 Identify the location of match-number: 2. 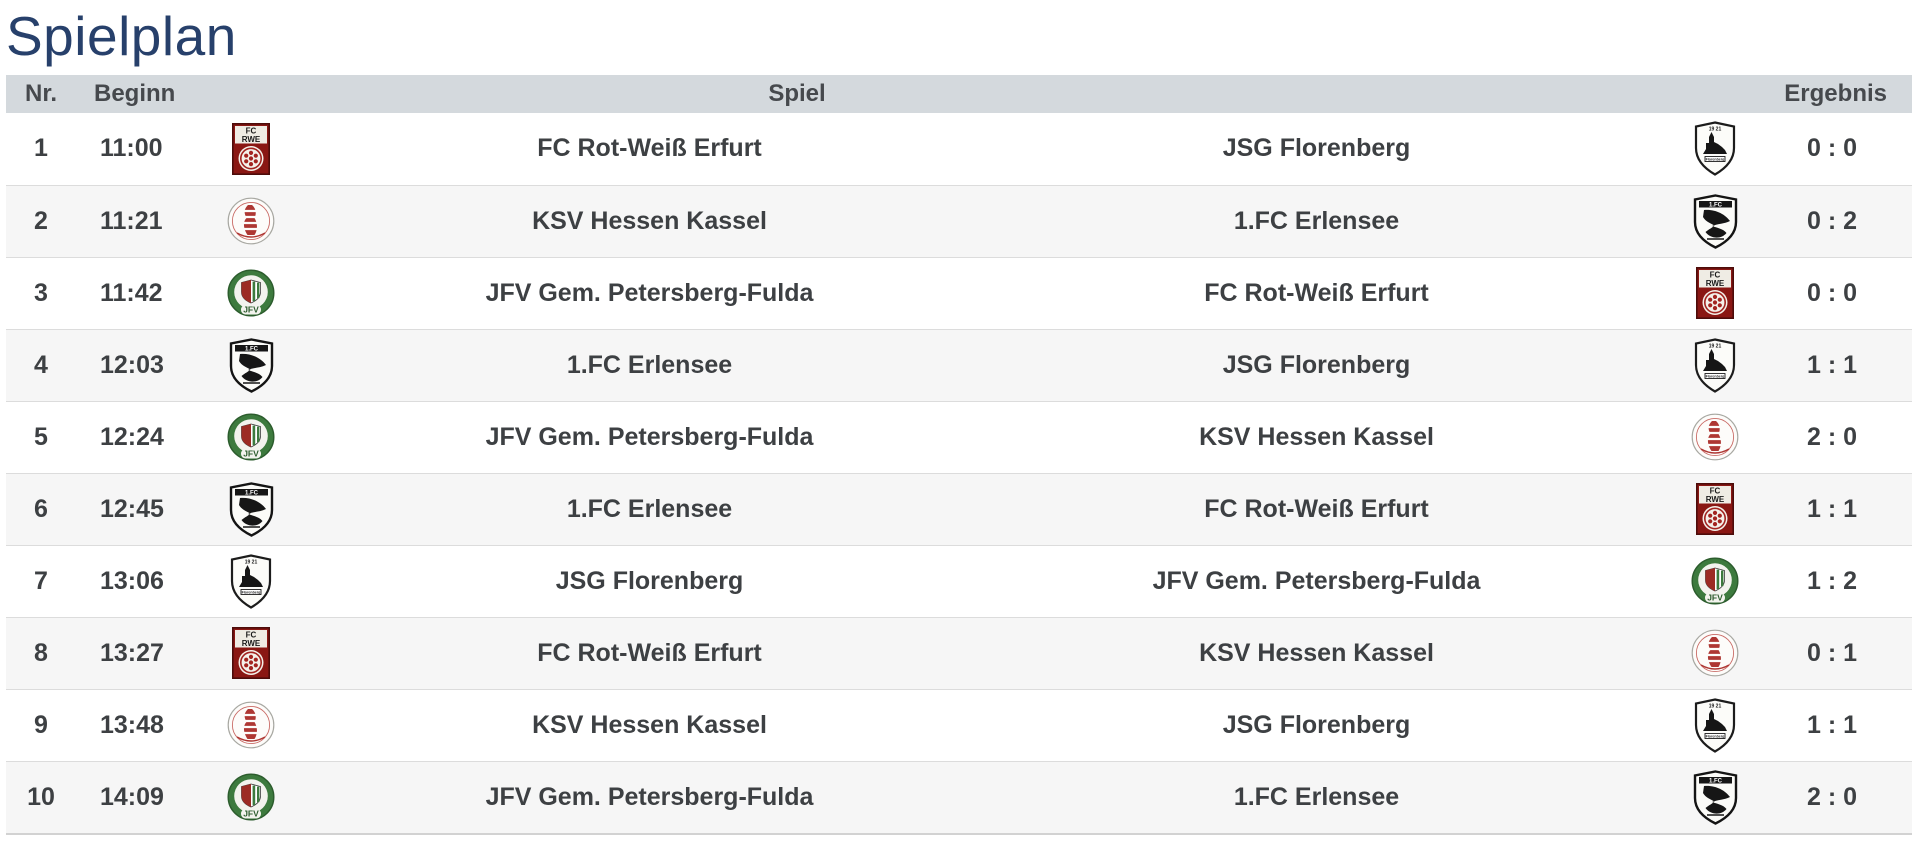
(41, 220).